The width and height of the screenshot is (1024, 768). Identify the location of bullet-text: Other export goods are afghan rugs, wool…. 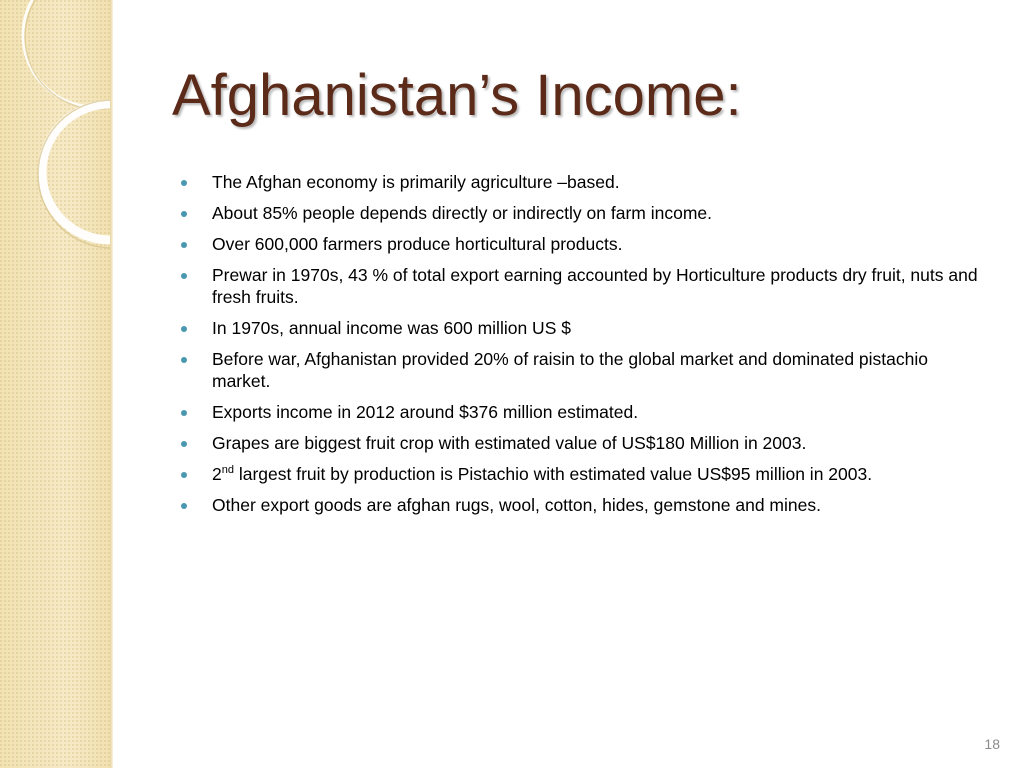
(516, 505).